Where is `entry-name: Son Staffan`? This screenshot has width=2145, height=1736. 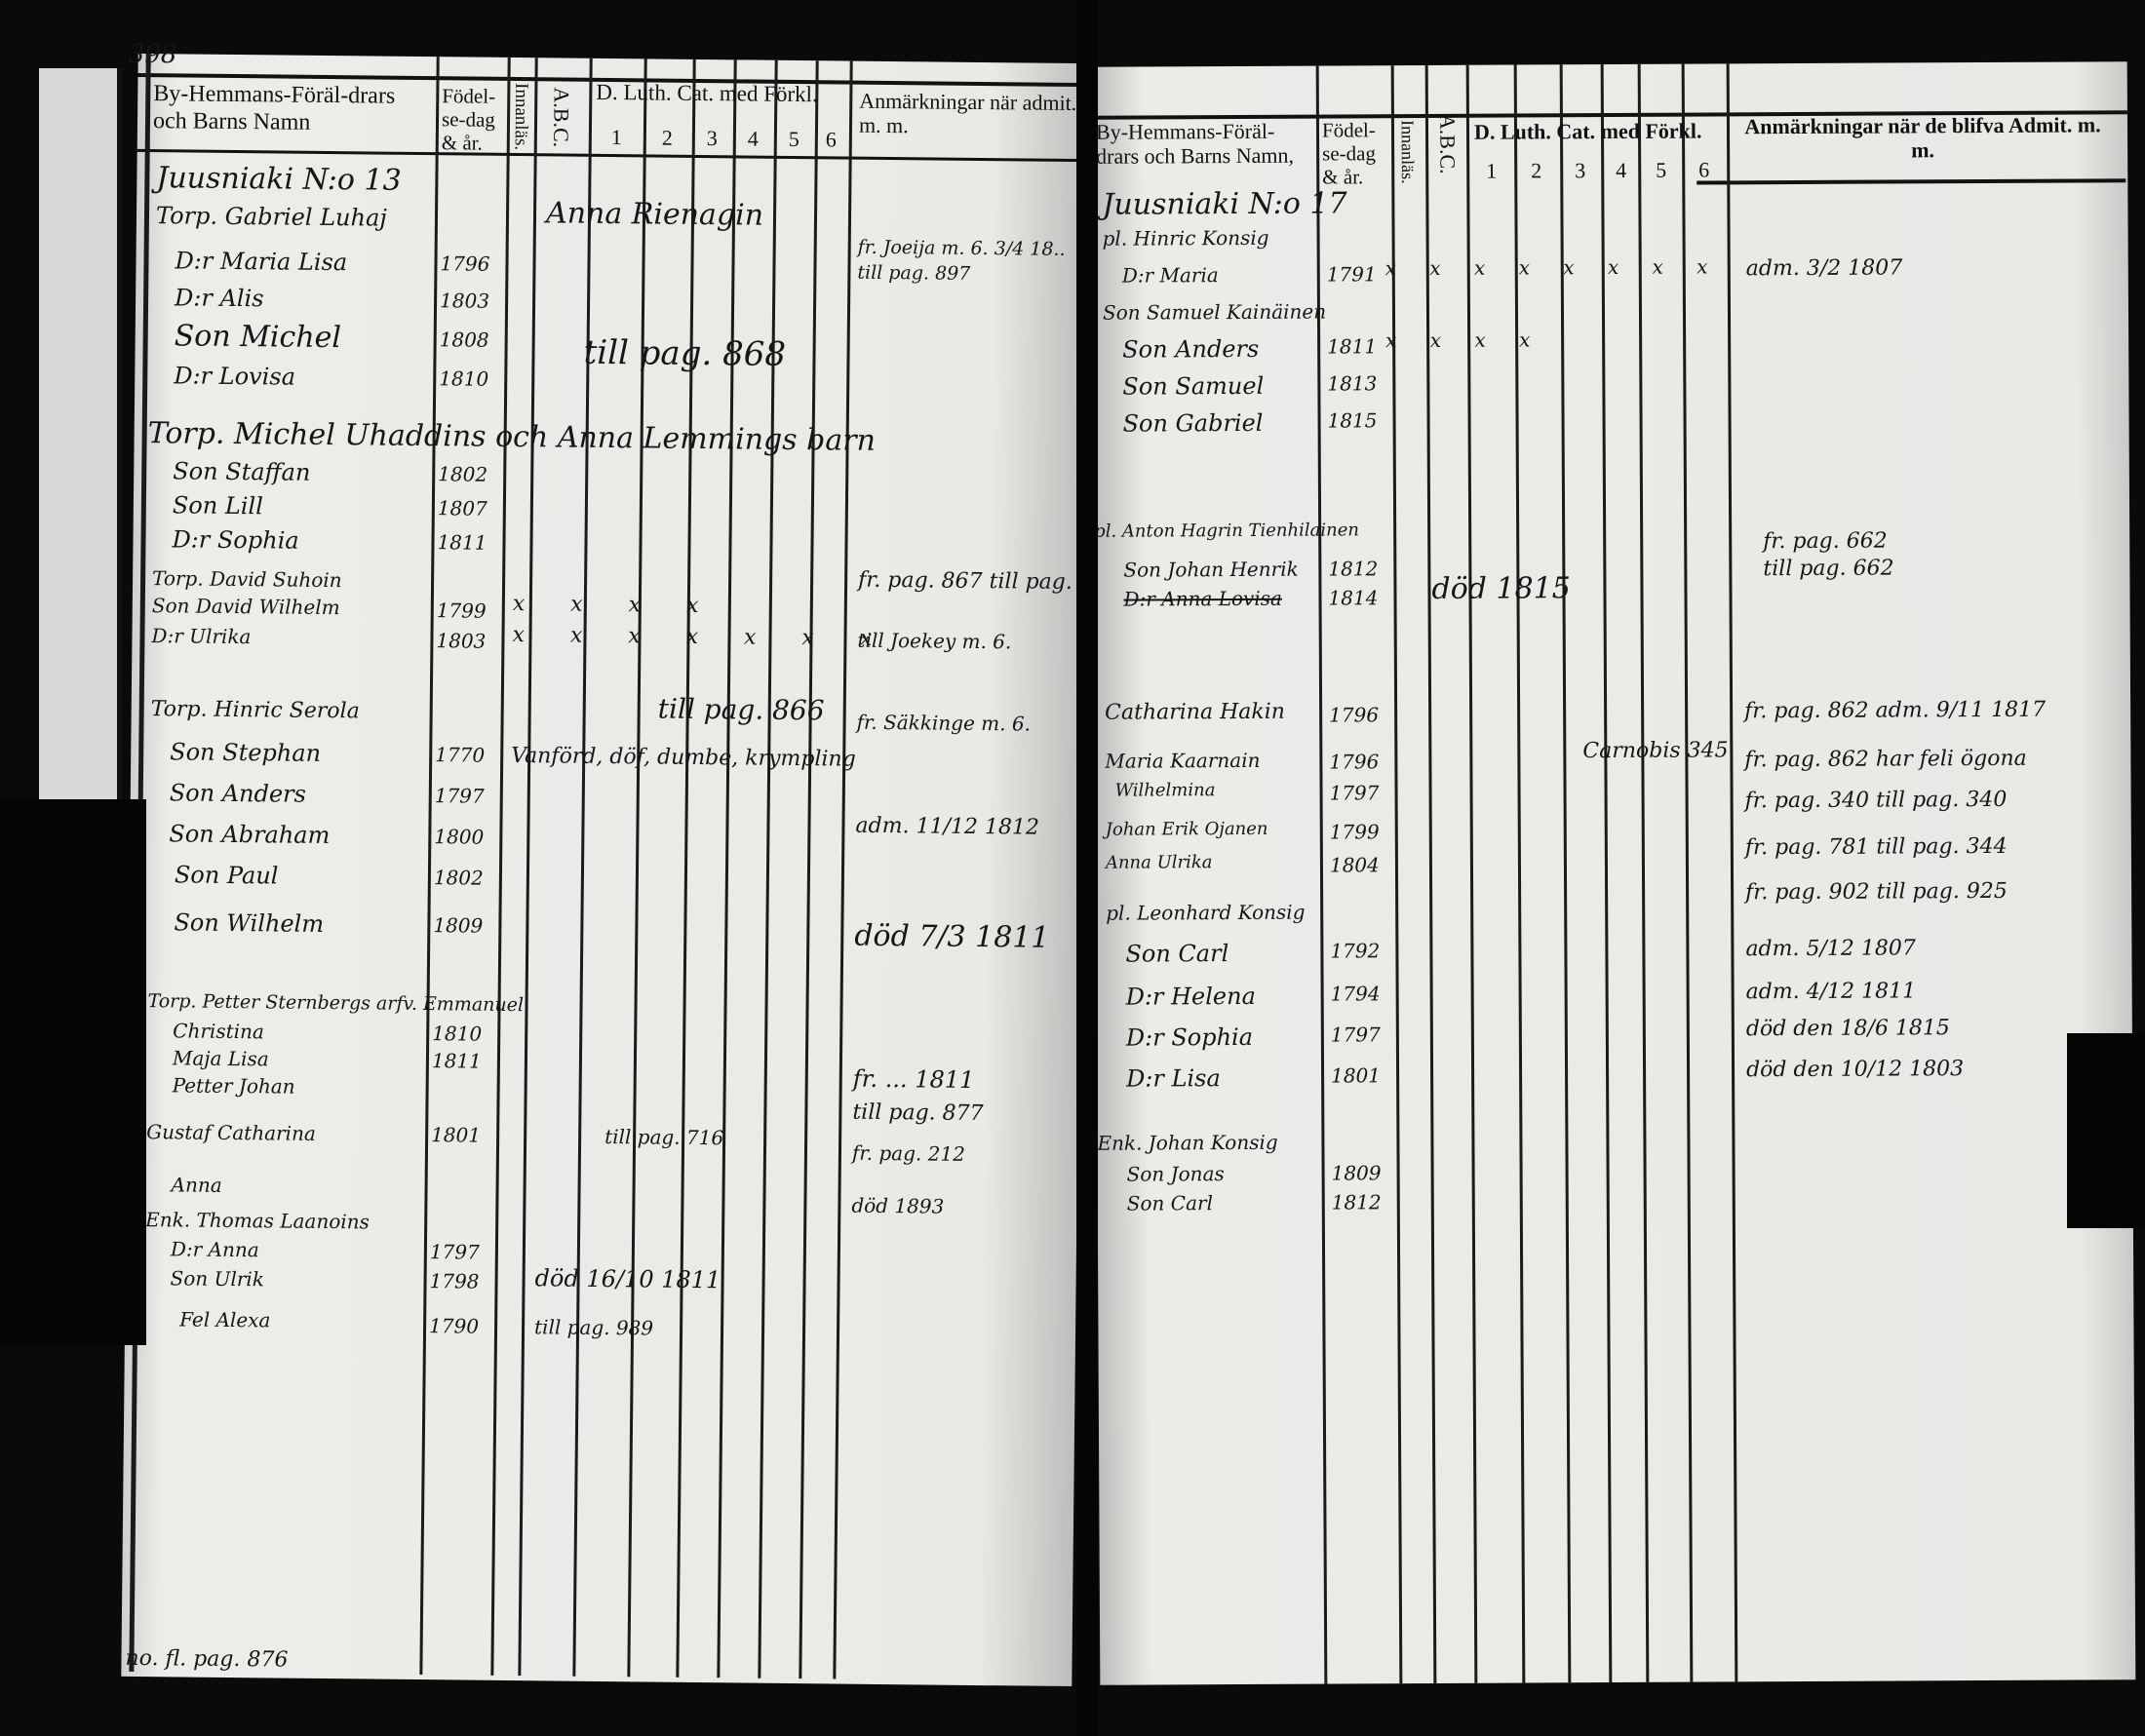
entry-name: Son Staffan is located at coordinates (242, 471).